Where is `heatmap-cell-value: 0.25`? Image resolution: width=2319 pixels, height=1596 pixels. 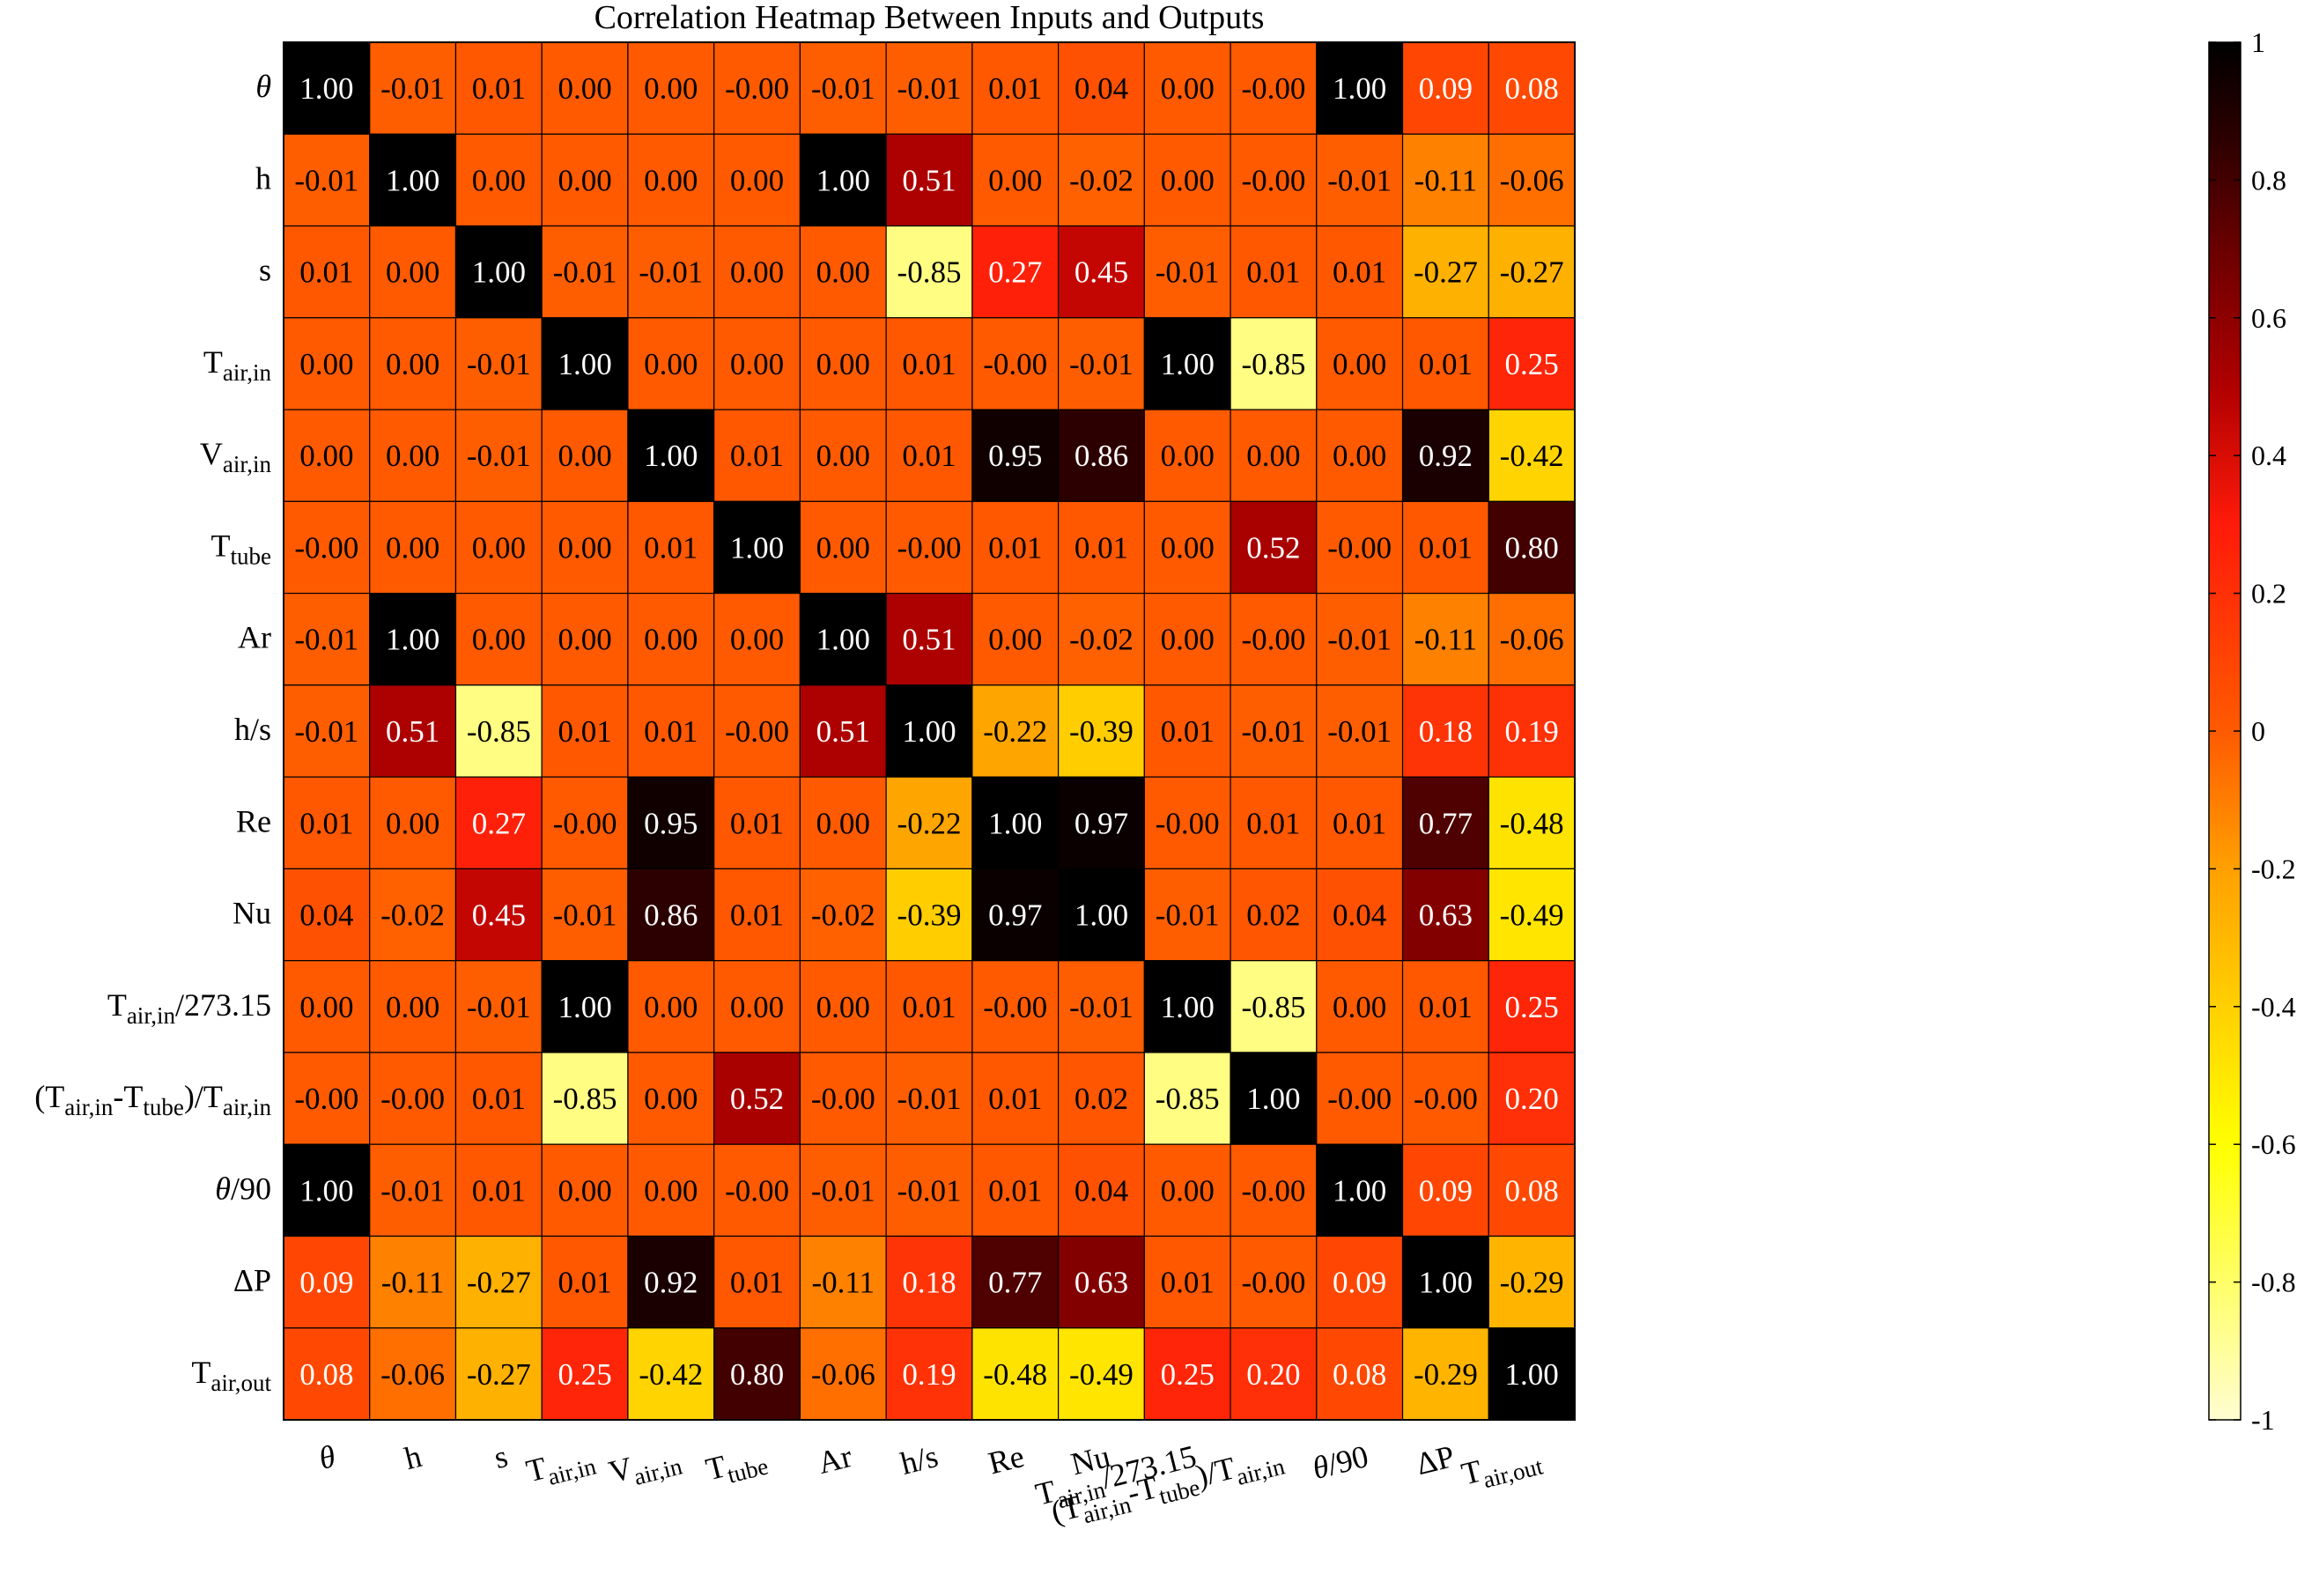 heatmap-cell-value: 0.25 is located at coordinates (1532, 364).